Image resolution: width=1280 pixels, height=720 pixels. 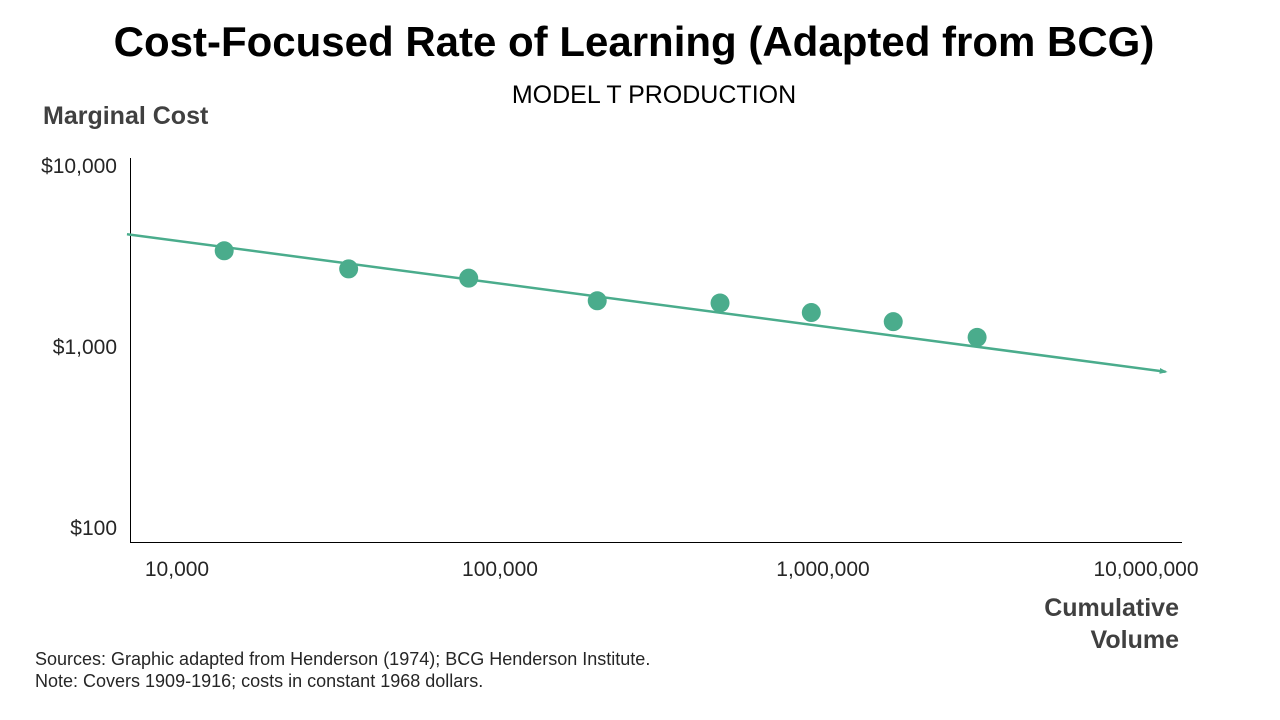 What do you see at coordinates (79, 166) in the screenshot?
I see `y-tick-label-1: $10,000` at bounding box center [79, 166].